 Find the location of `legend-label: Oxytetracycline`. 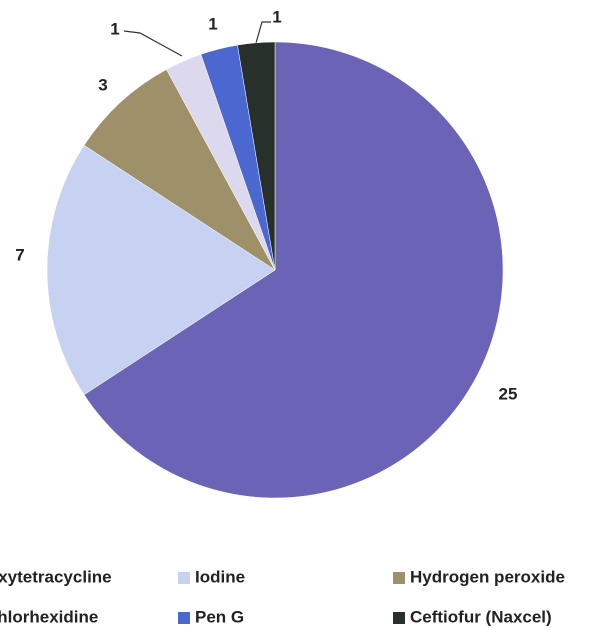

legend-label: Oxytetracycline is located at coordinates (56, 576).